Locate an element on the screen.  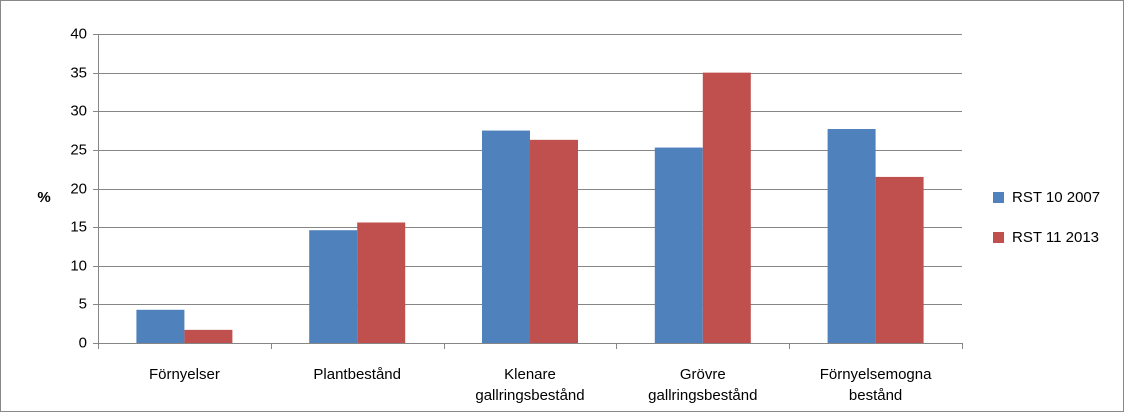
legend-label: RST 10 2007 is located at coordinates (1056, 197).